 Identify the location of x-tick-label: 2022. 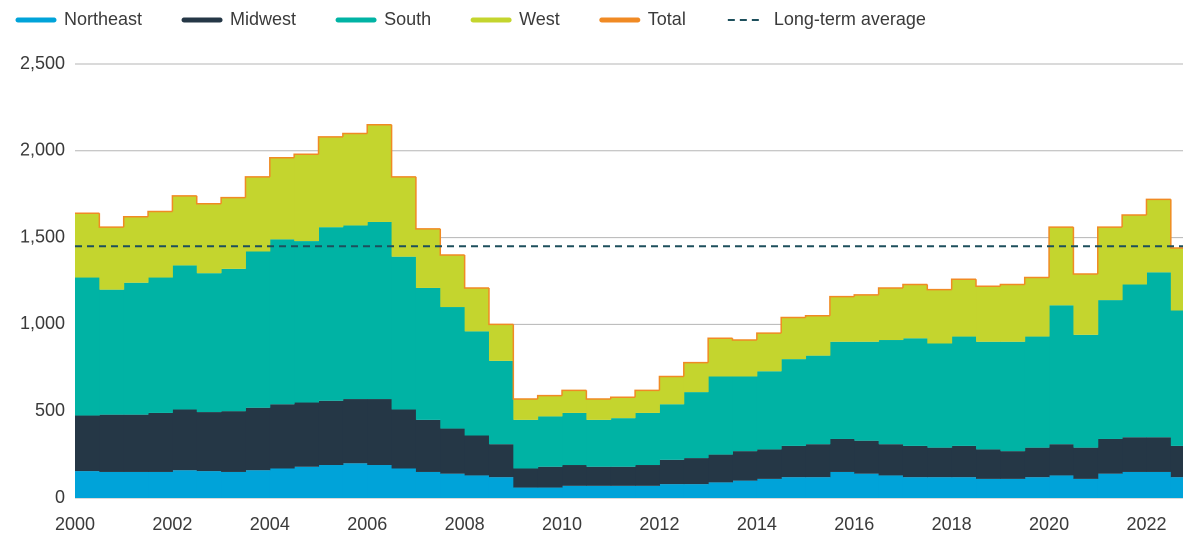
(1146, 524).